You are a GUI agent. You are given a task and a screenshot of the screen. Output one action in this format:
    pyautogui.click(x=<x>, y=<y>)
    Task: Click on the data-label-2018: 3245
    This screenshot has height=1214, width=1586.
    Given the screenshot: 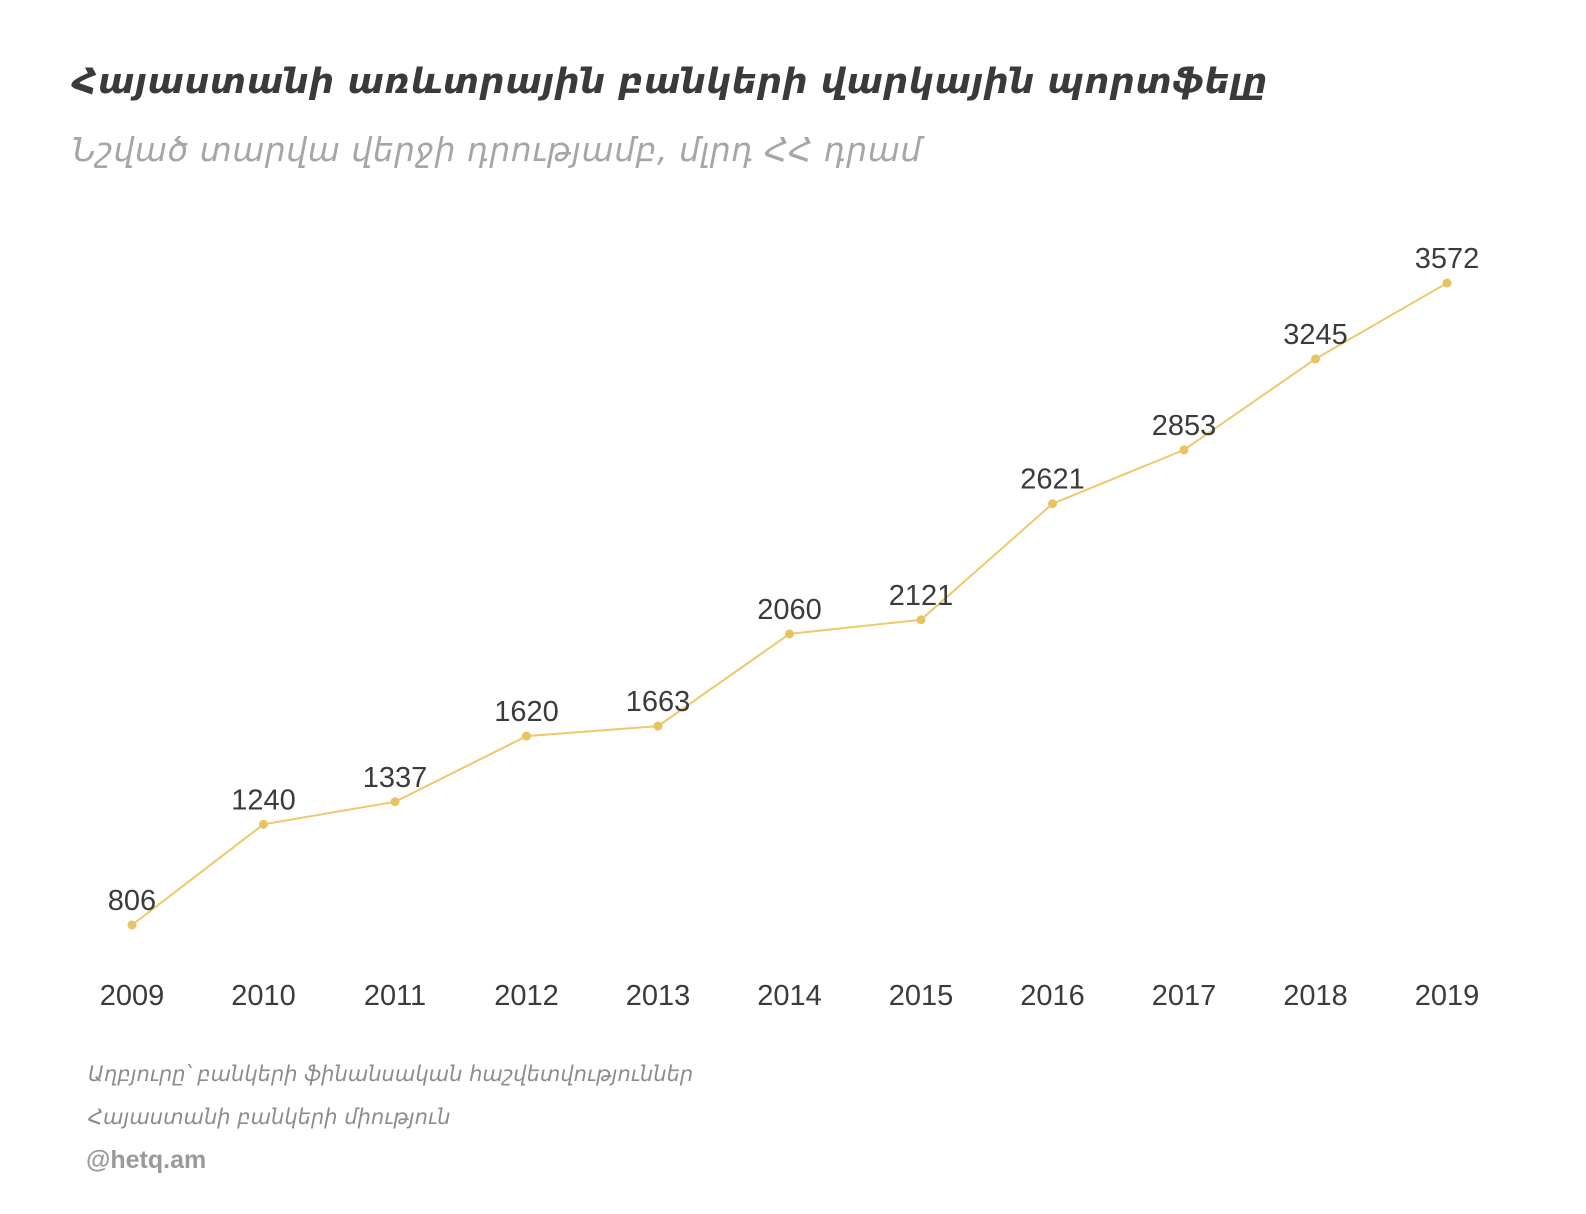 What is the action you would take?
    pyautogui.click(x=1315, y=335)
    